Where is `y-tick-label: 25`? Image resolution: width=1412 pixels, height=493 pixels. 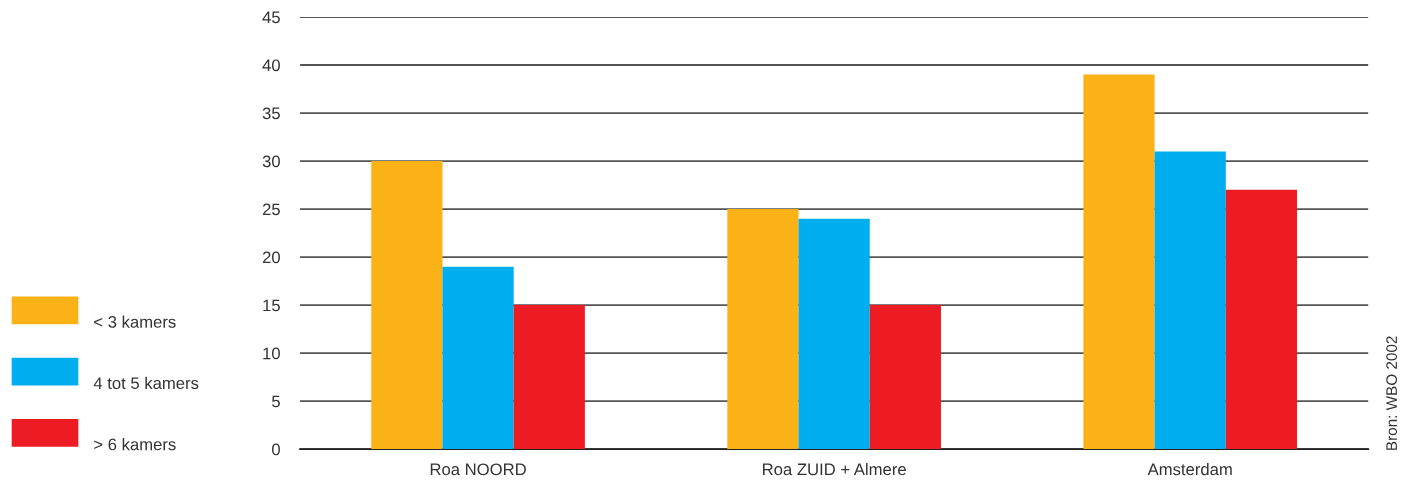
y-tick-label: 25 is located at coordinates (271, 209).